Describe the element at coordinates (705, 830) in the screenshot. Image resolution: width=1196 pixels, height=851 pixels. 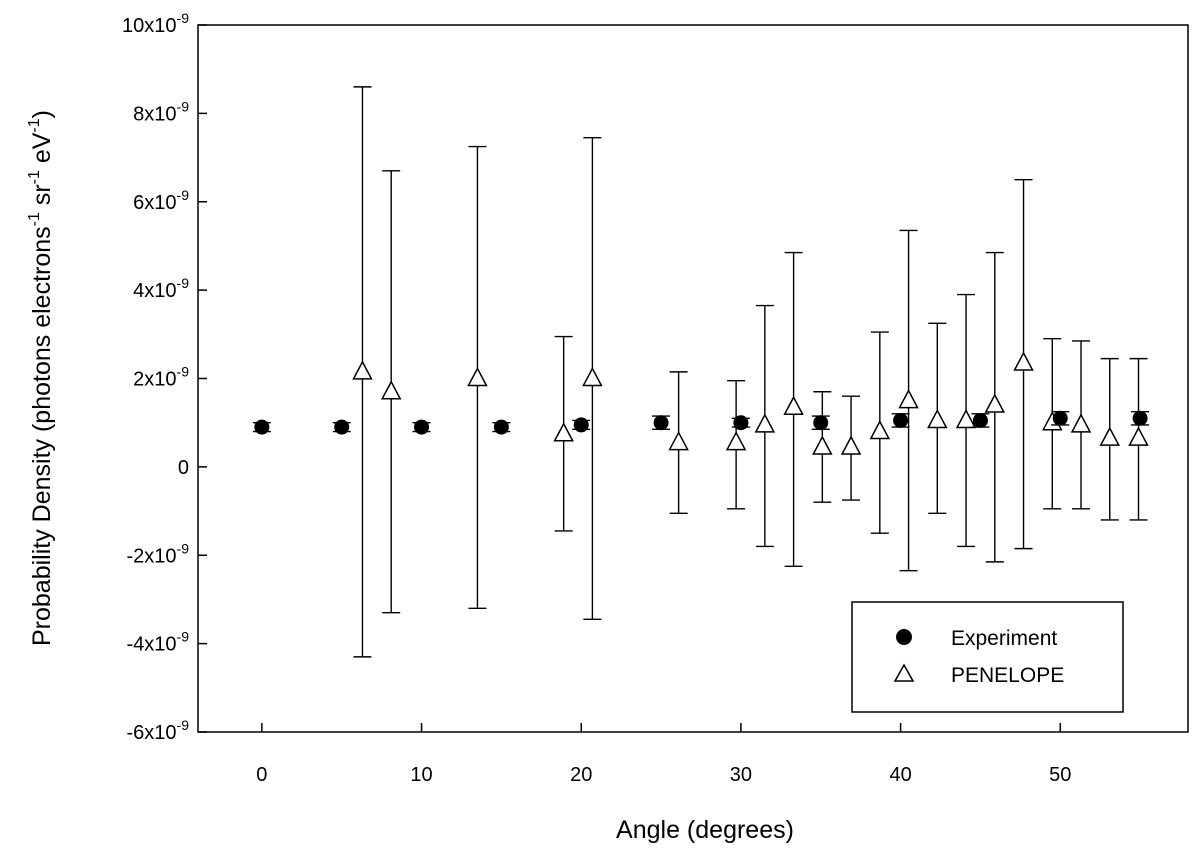
I see `x-axis-title: Angle (degrees)` at that location.